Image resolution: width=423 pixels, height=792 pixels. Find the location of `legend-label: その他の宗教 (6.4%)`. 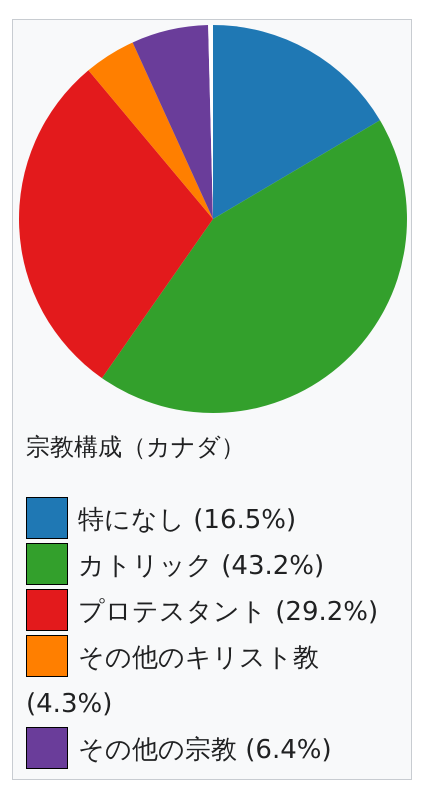

legend-label: その他の宗教 (6.4%) is located at coordinates (205, 750).